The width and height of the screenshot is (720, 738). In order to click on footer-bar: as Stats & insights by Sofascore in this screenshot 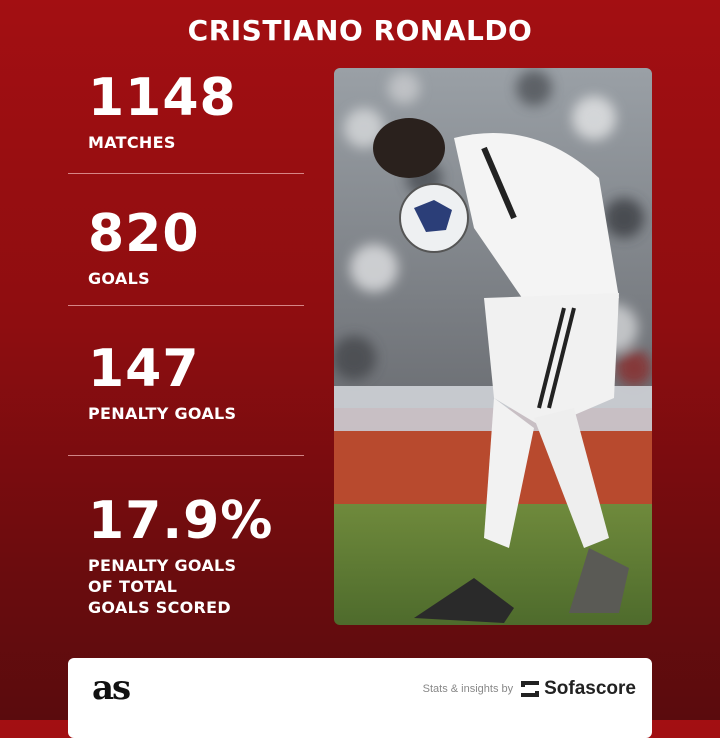, I will do `click(360, 698)`.